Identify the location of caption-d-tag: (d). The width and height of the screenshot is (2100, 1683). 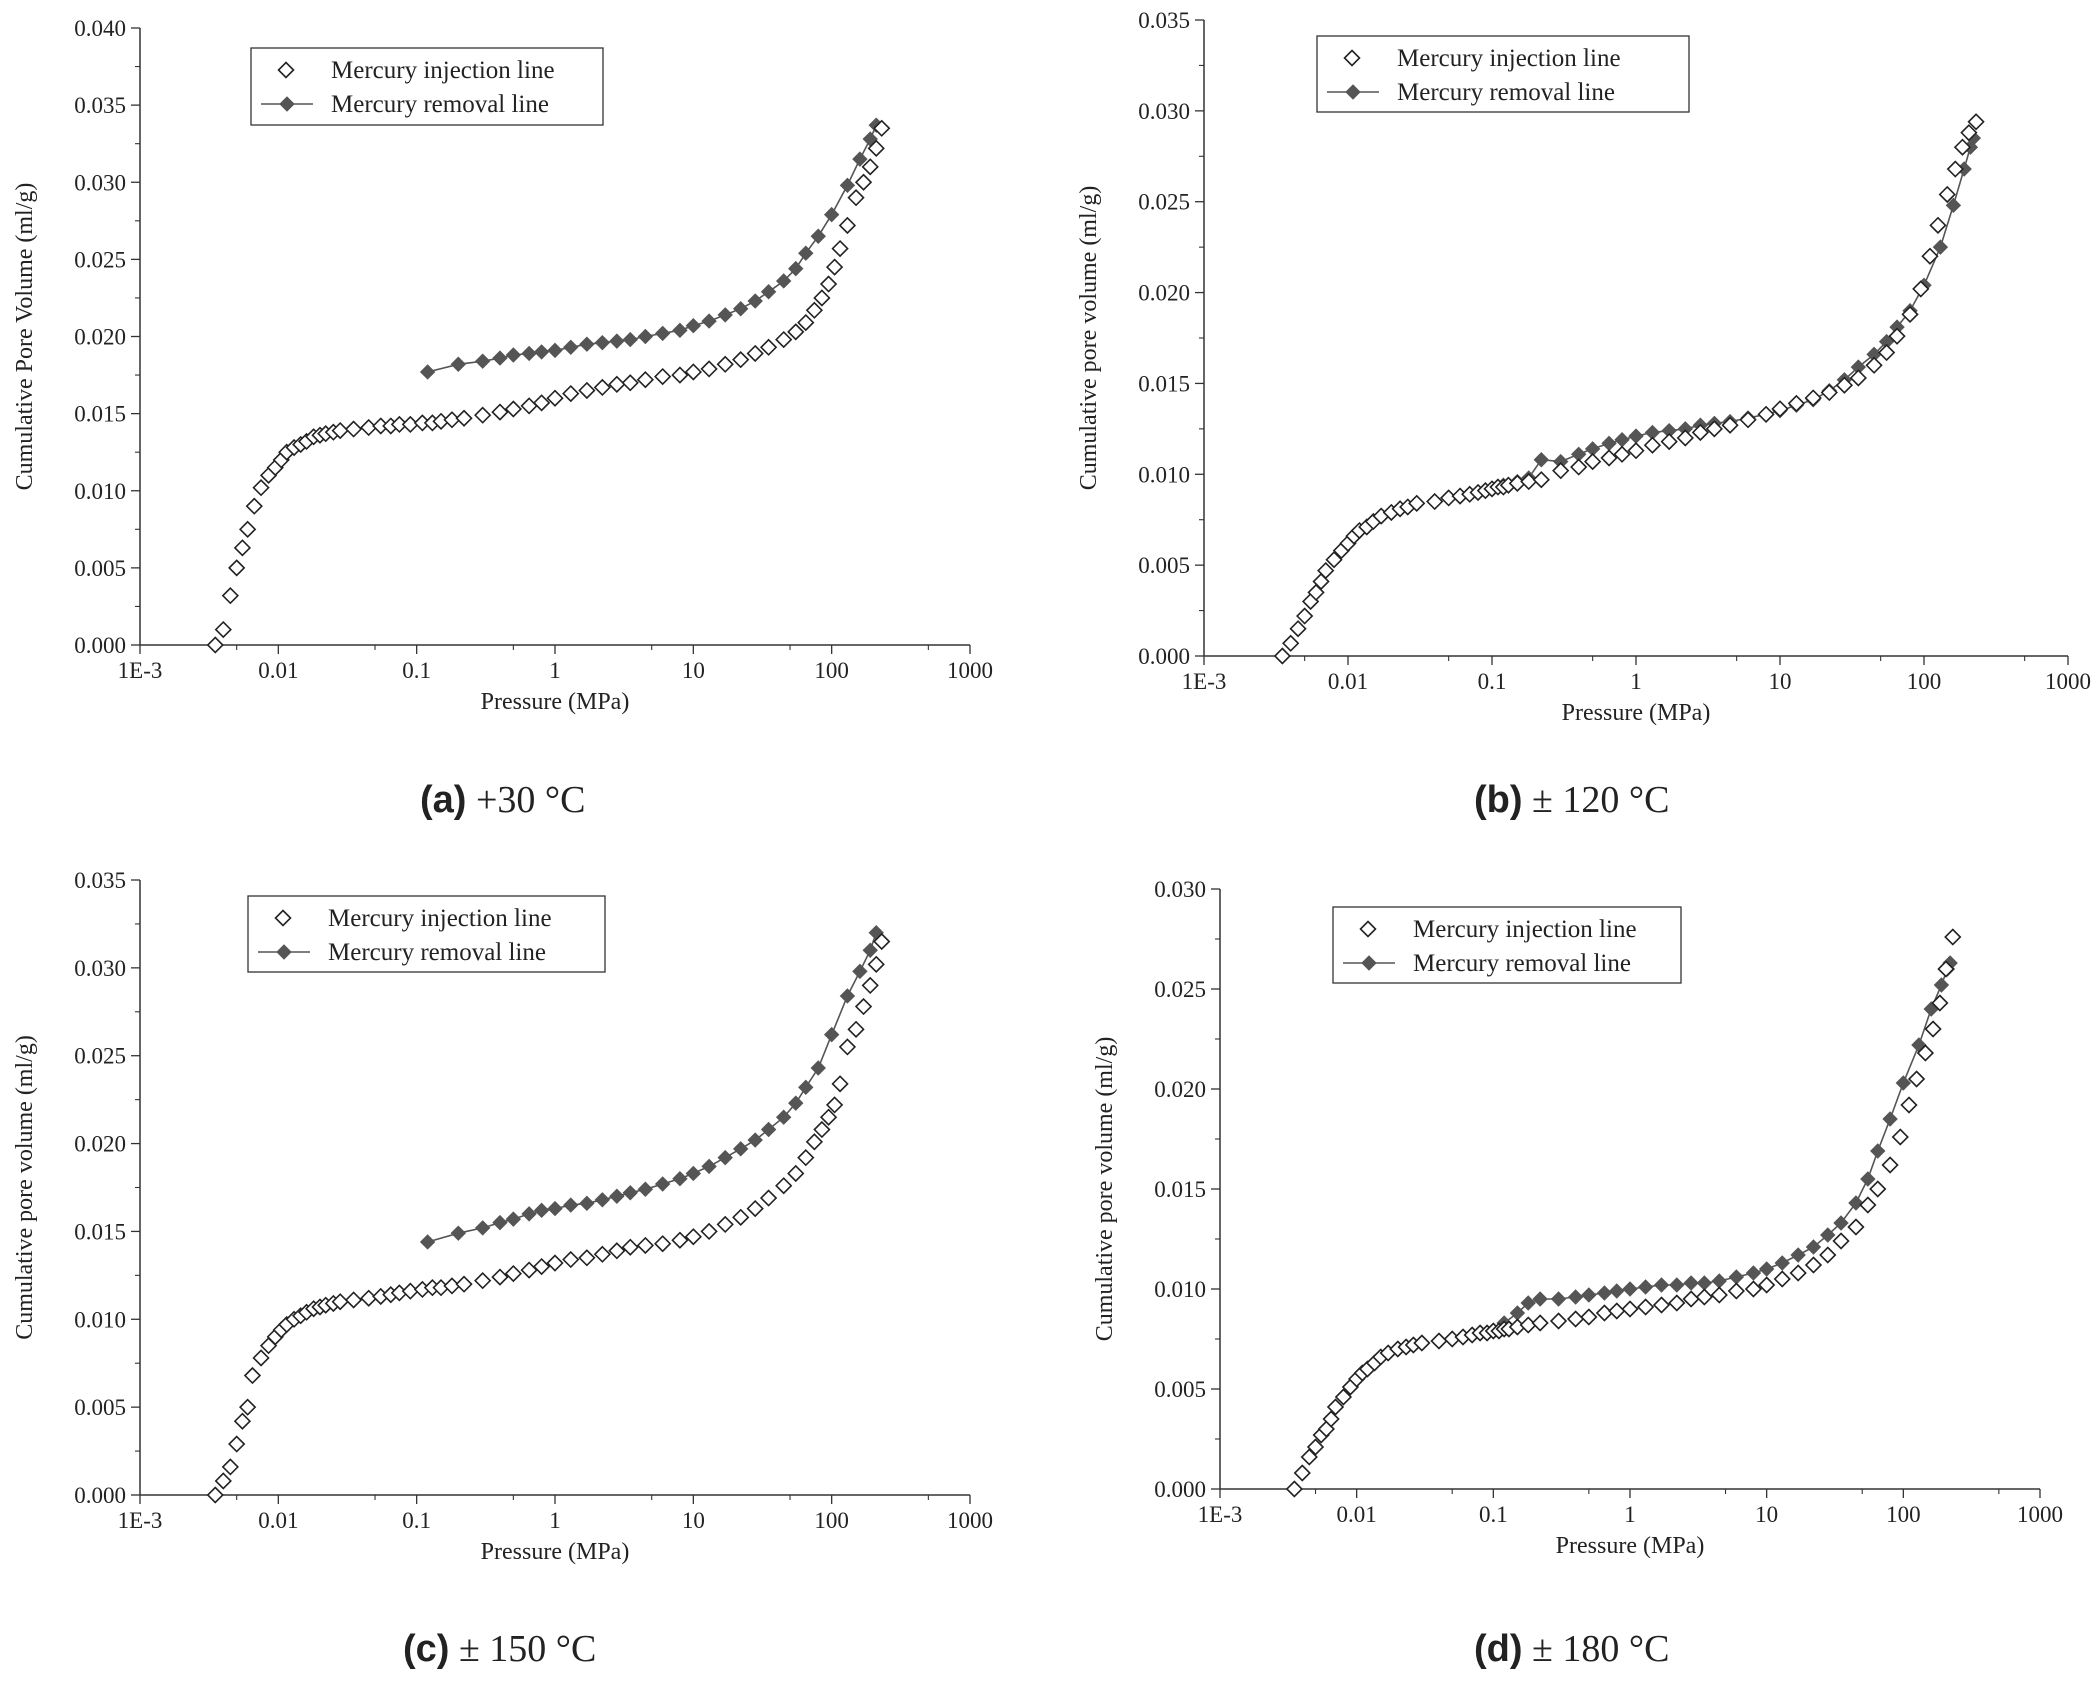
(1498, 1649).